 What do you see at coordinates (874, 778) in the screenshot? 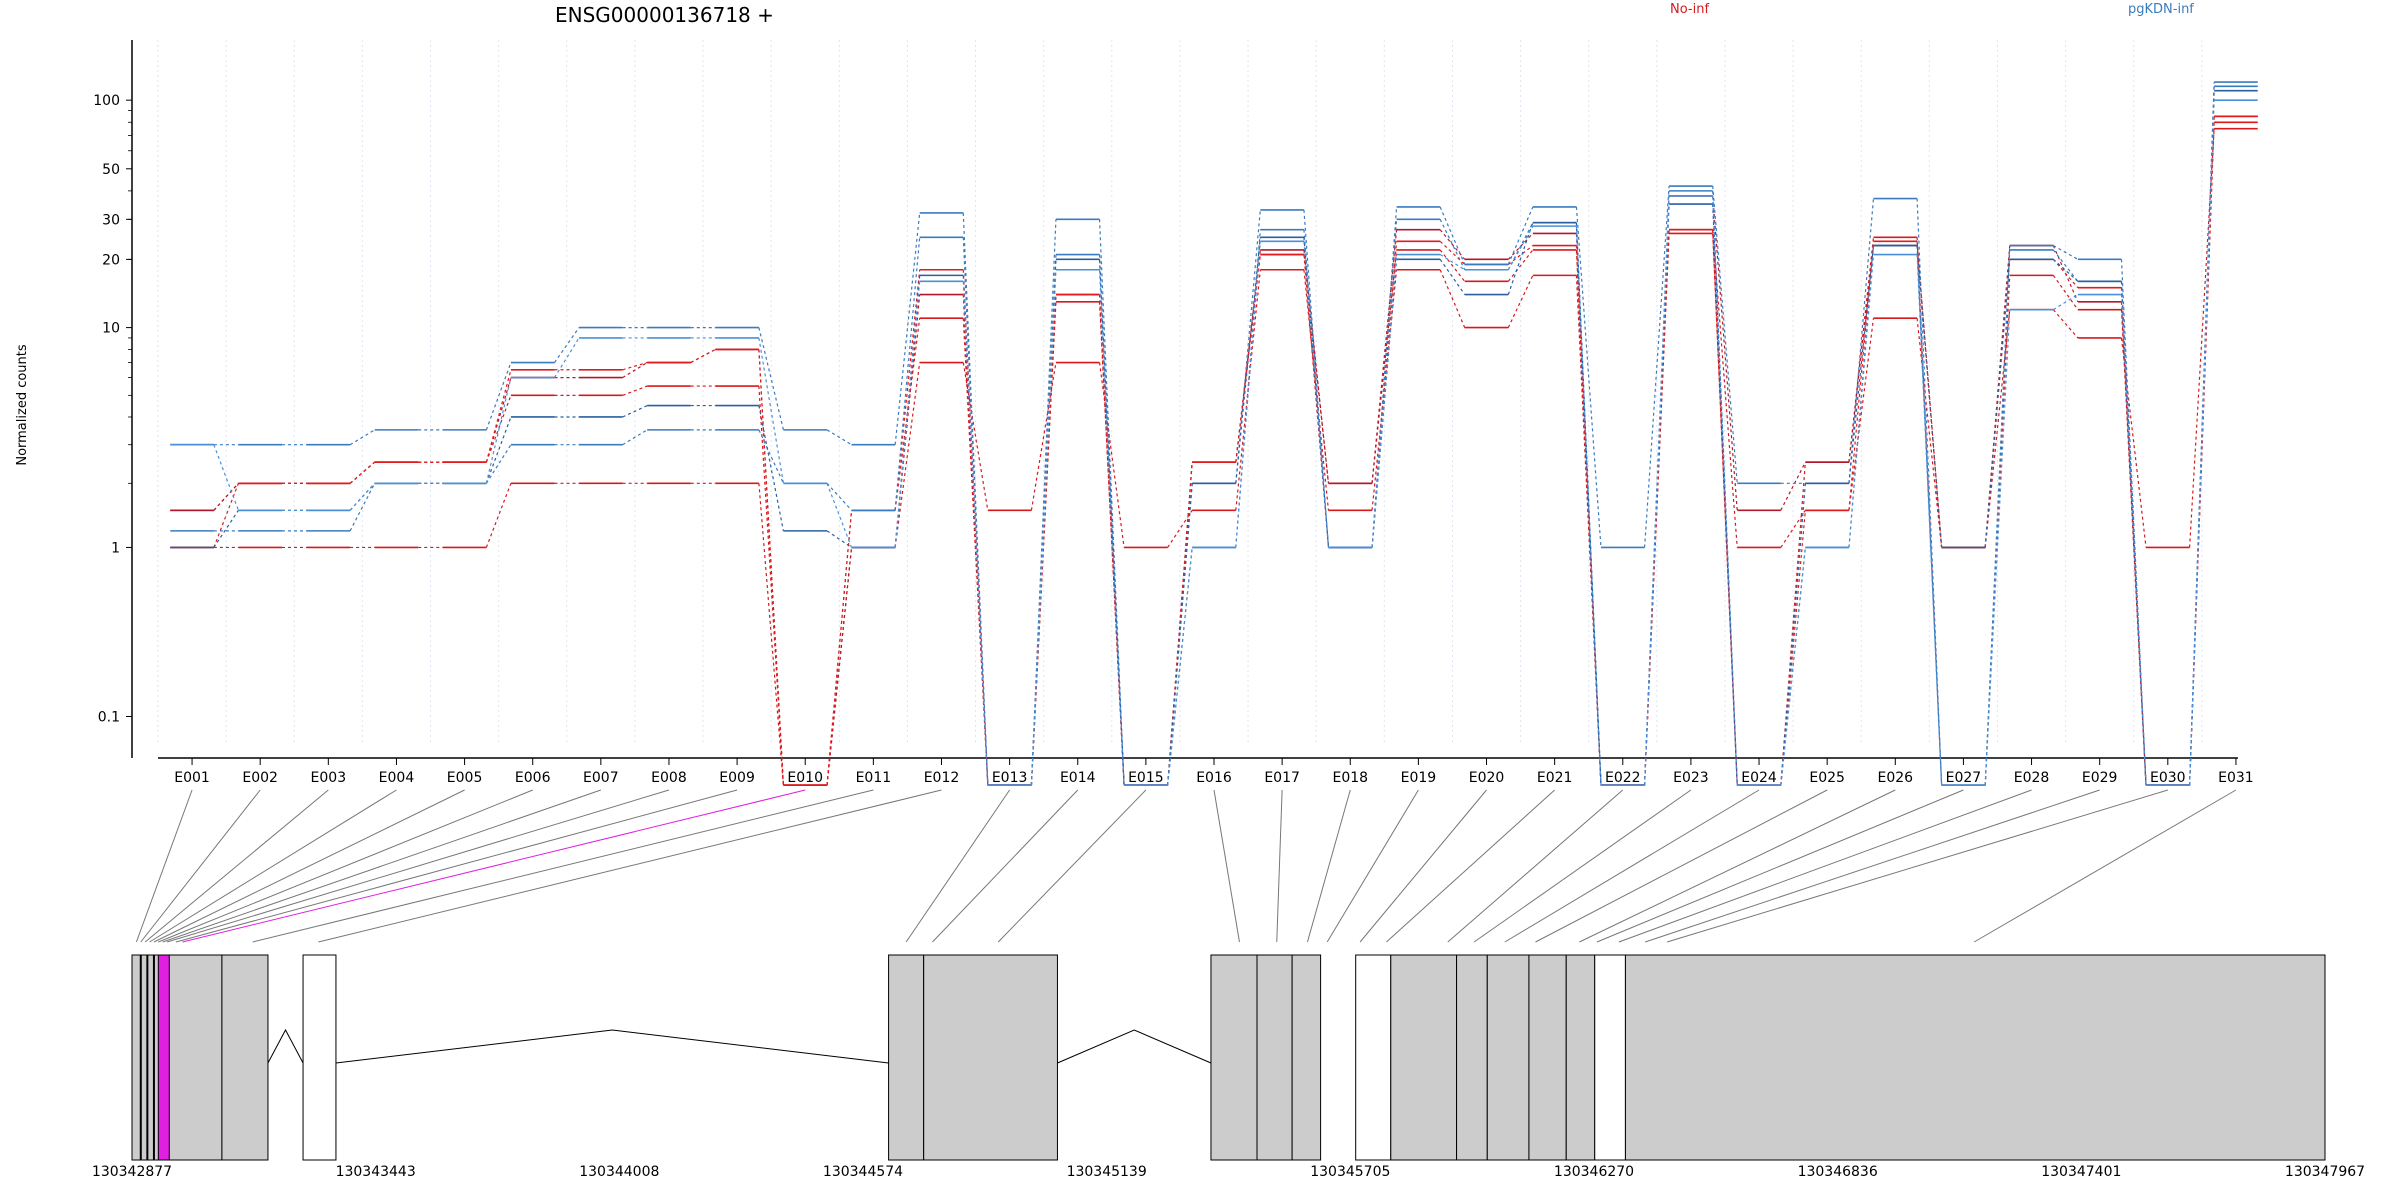
I see `x-tick-label: E011` at bounding box center [874, 778].